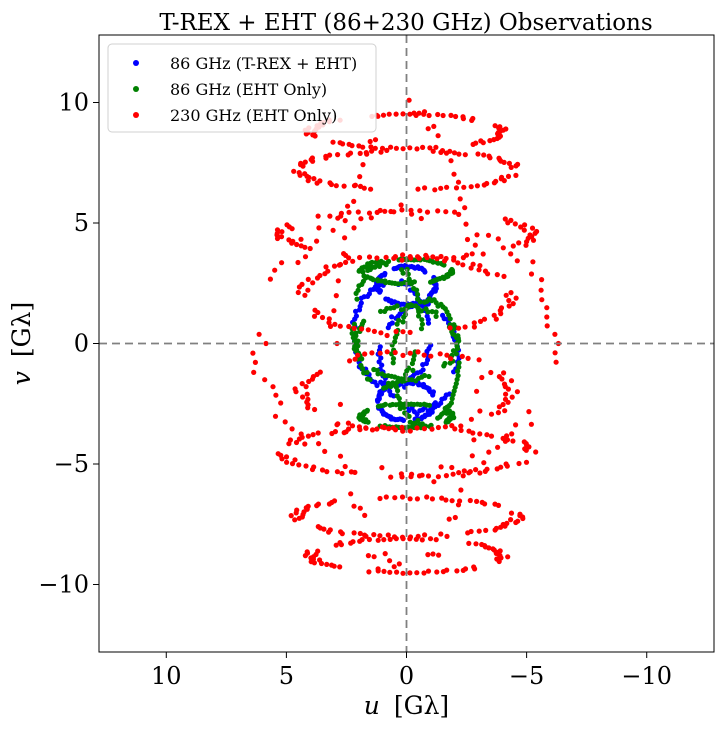 The image size is (724, 729). Describe the element at coordinates (406, 676) in the screenshot. I see `x-tick-label: 0` at that location.